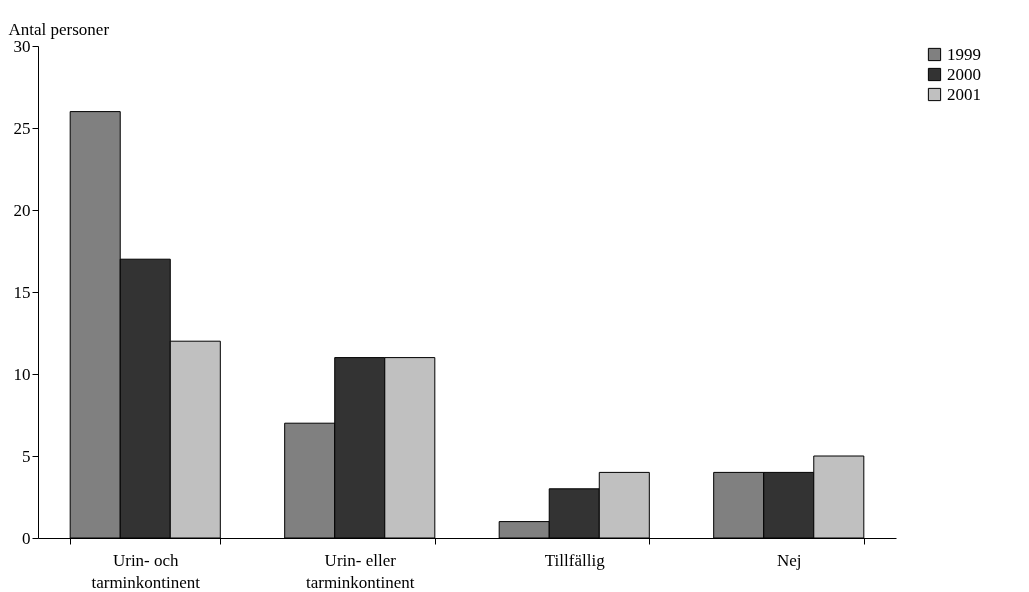 This screenshot has height=592, width=1029. Describe the element at coordinates (575, 560) in the screenshot. I see `x-tick-label: Tillfällig` at that location.